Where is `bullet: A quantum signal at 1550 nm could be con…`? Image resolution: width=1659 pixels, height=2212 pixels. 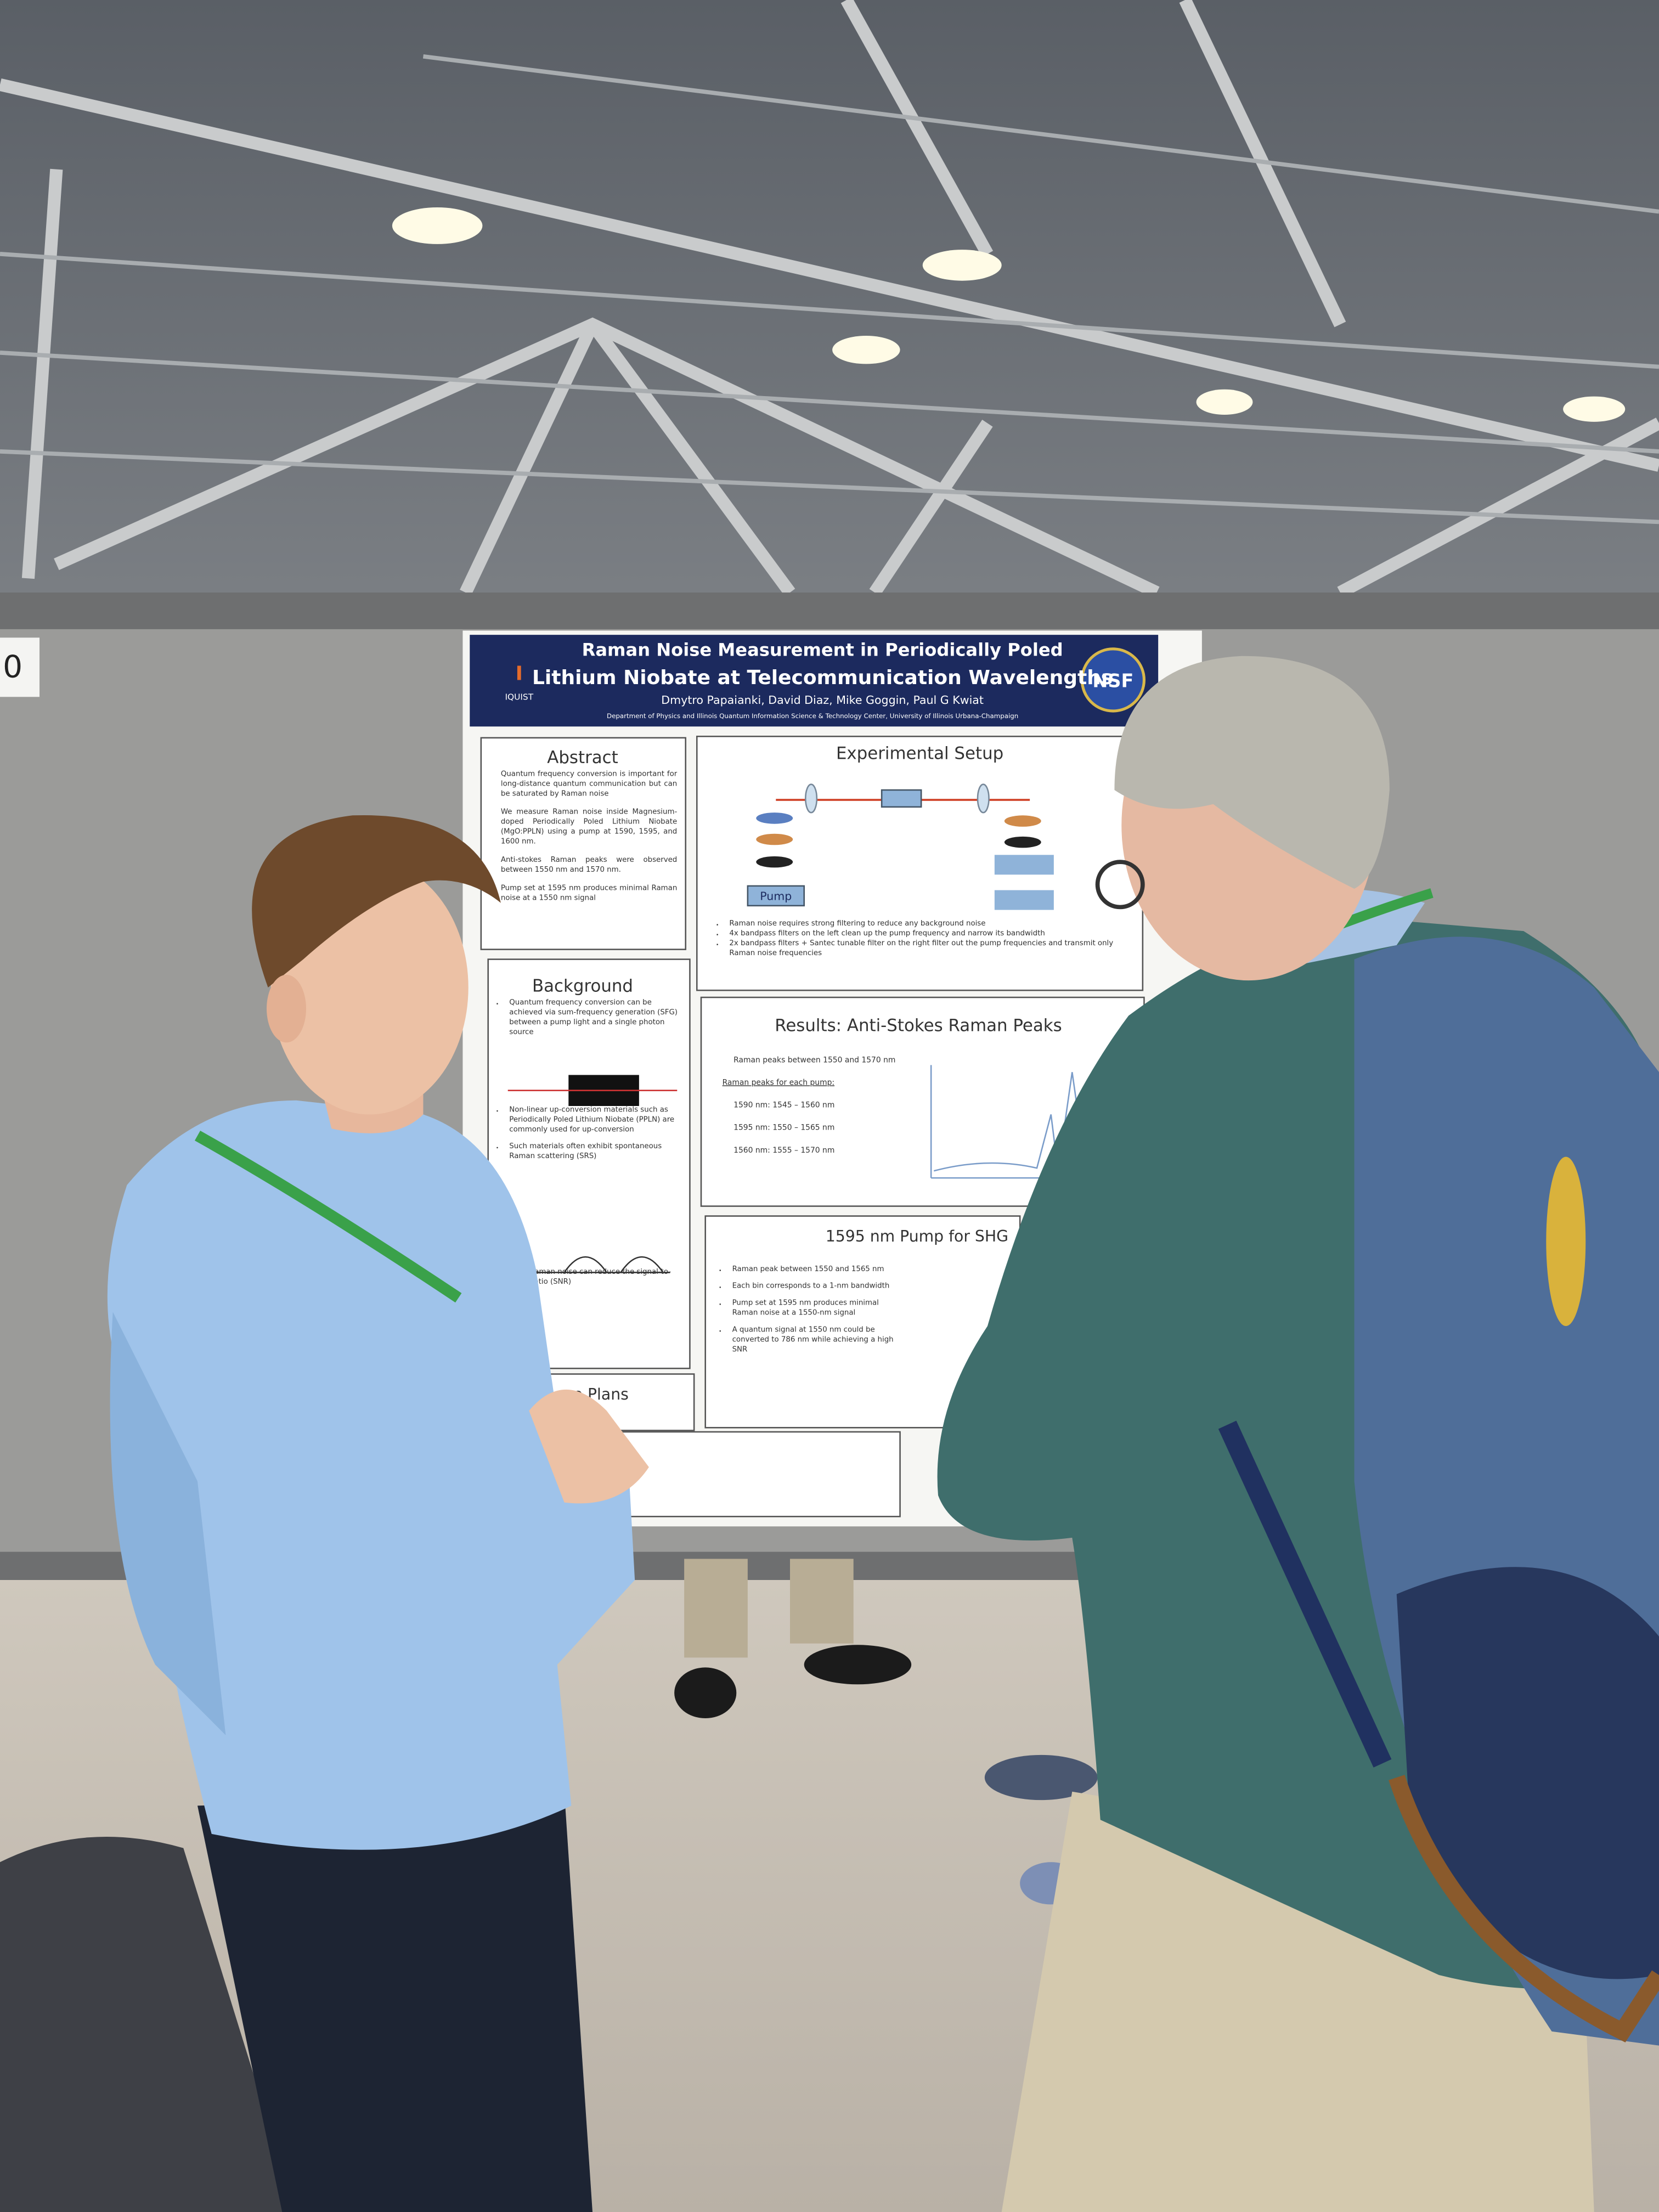 bullet: A quantum signal at 1550 nm could be con… is located at coordinates (818, 1341).